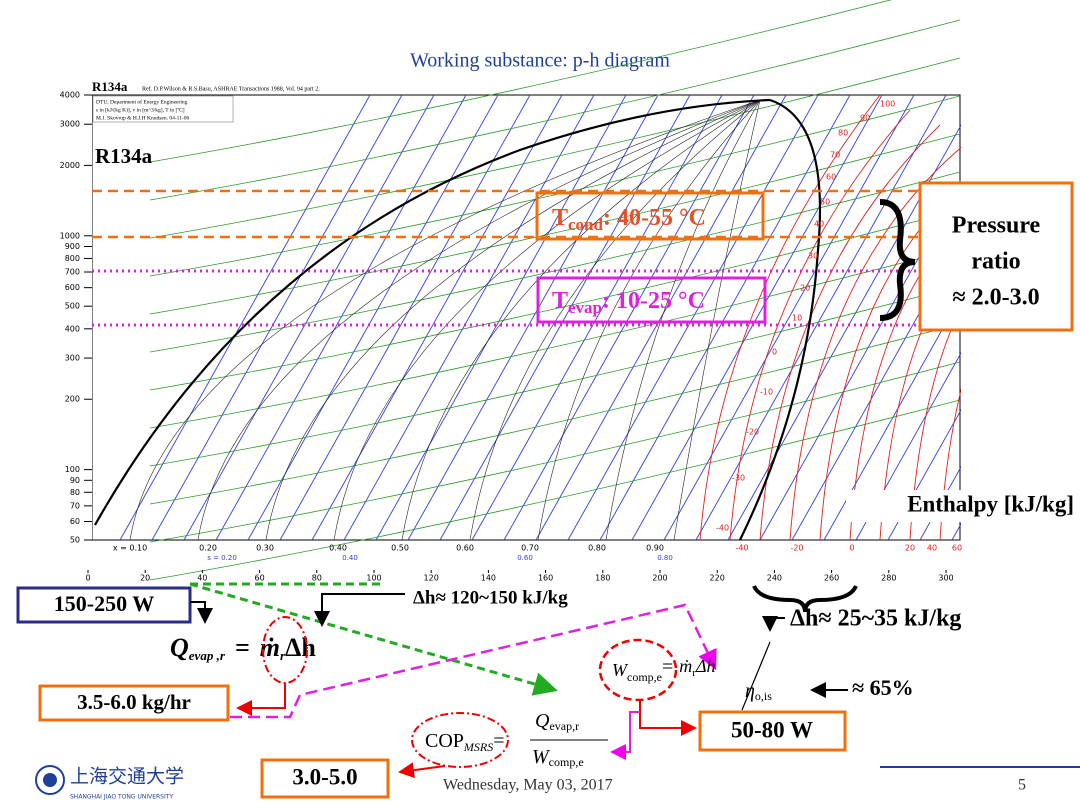 The height and width of the screenshot is (810, 1080). Describe the element at coordinates (72, 358) in the screenshot. I see `y-tick-label: 300` at that location.